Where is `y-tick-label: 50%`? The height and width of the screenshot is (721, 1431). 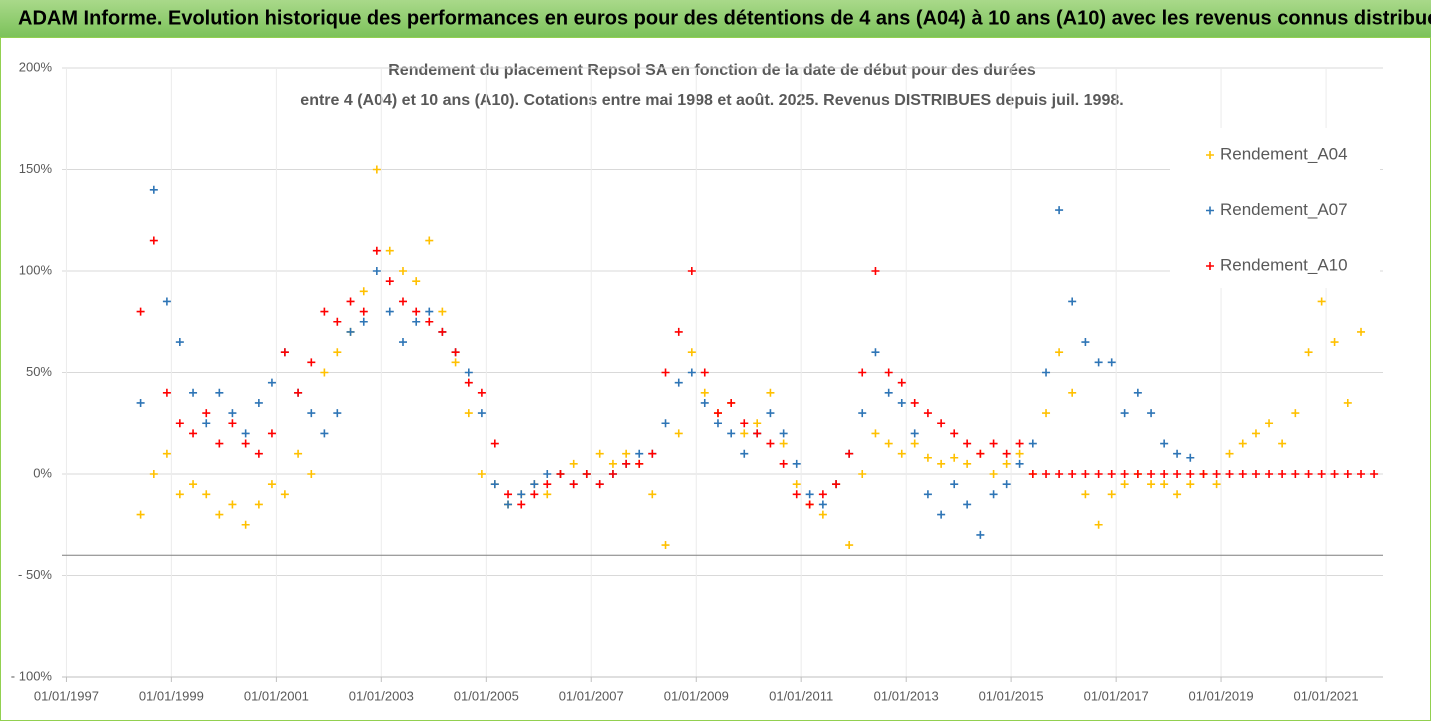 y-tick-label: 50% is located at coordinates (39, 371).